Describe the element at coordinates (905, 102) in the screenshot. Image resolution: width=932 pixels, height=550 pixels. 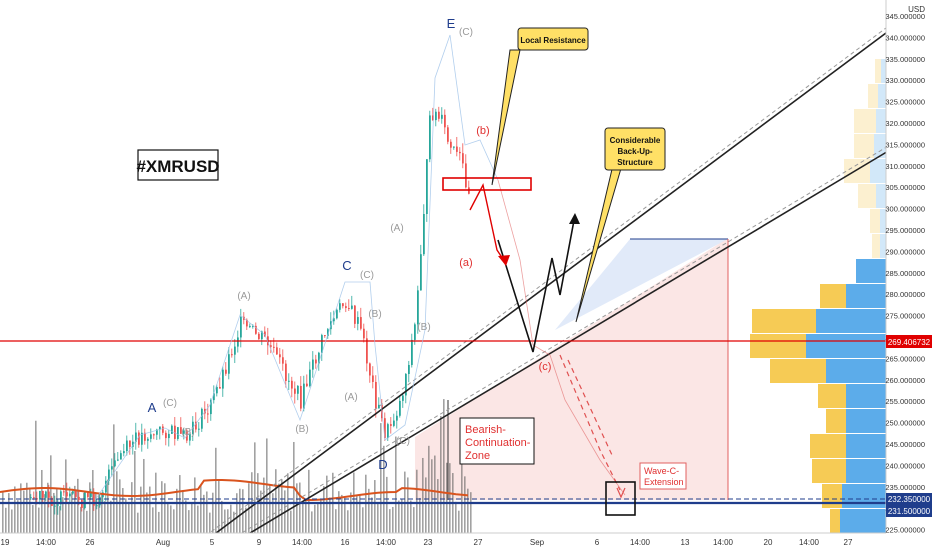
I see `price-tick-label: 325.000000` at that location.